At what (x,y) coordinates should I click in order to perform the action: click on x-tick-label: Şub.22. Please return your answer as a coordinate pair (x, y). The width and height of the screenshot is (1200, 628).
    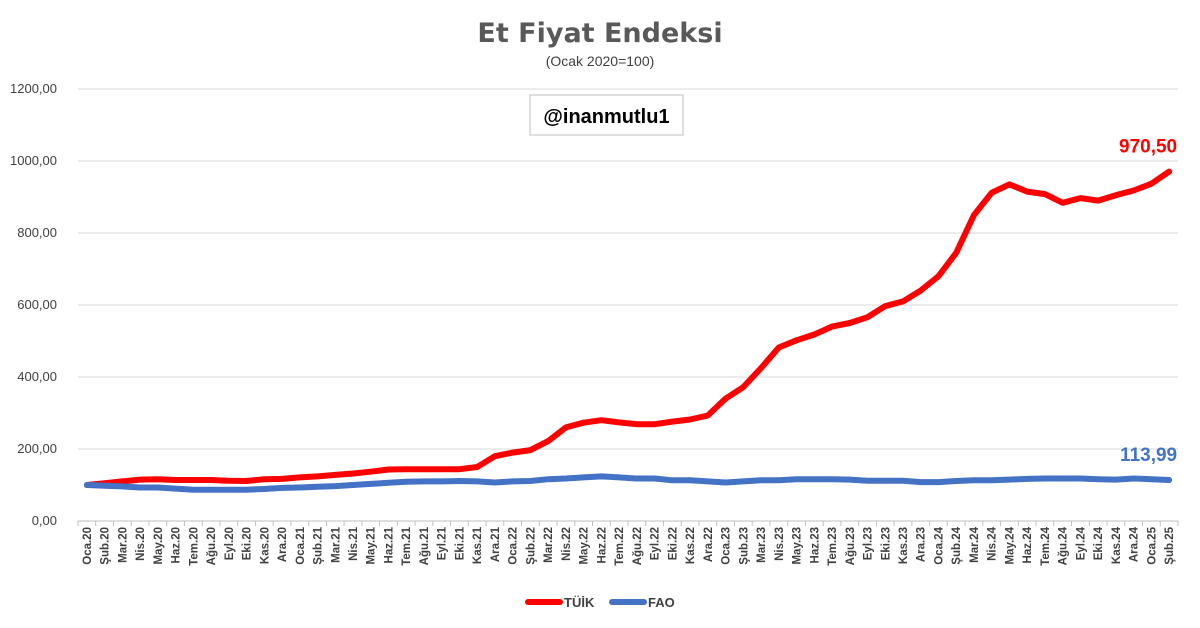
    Looking at the image, I should click on (531, 546).